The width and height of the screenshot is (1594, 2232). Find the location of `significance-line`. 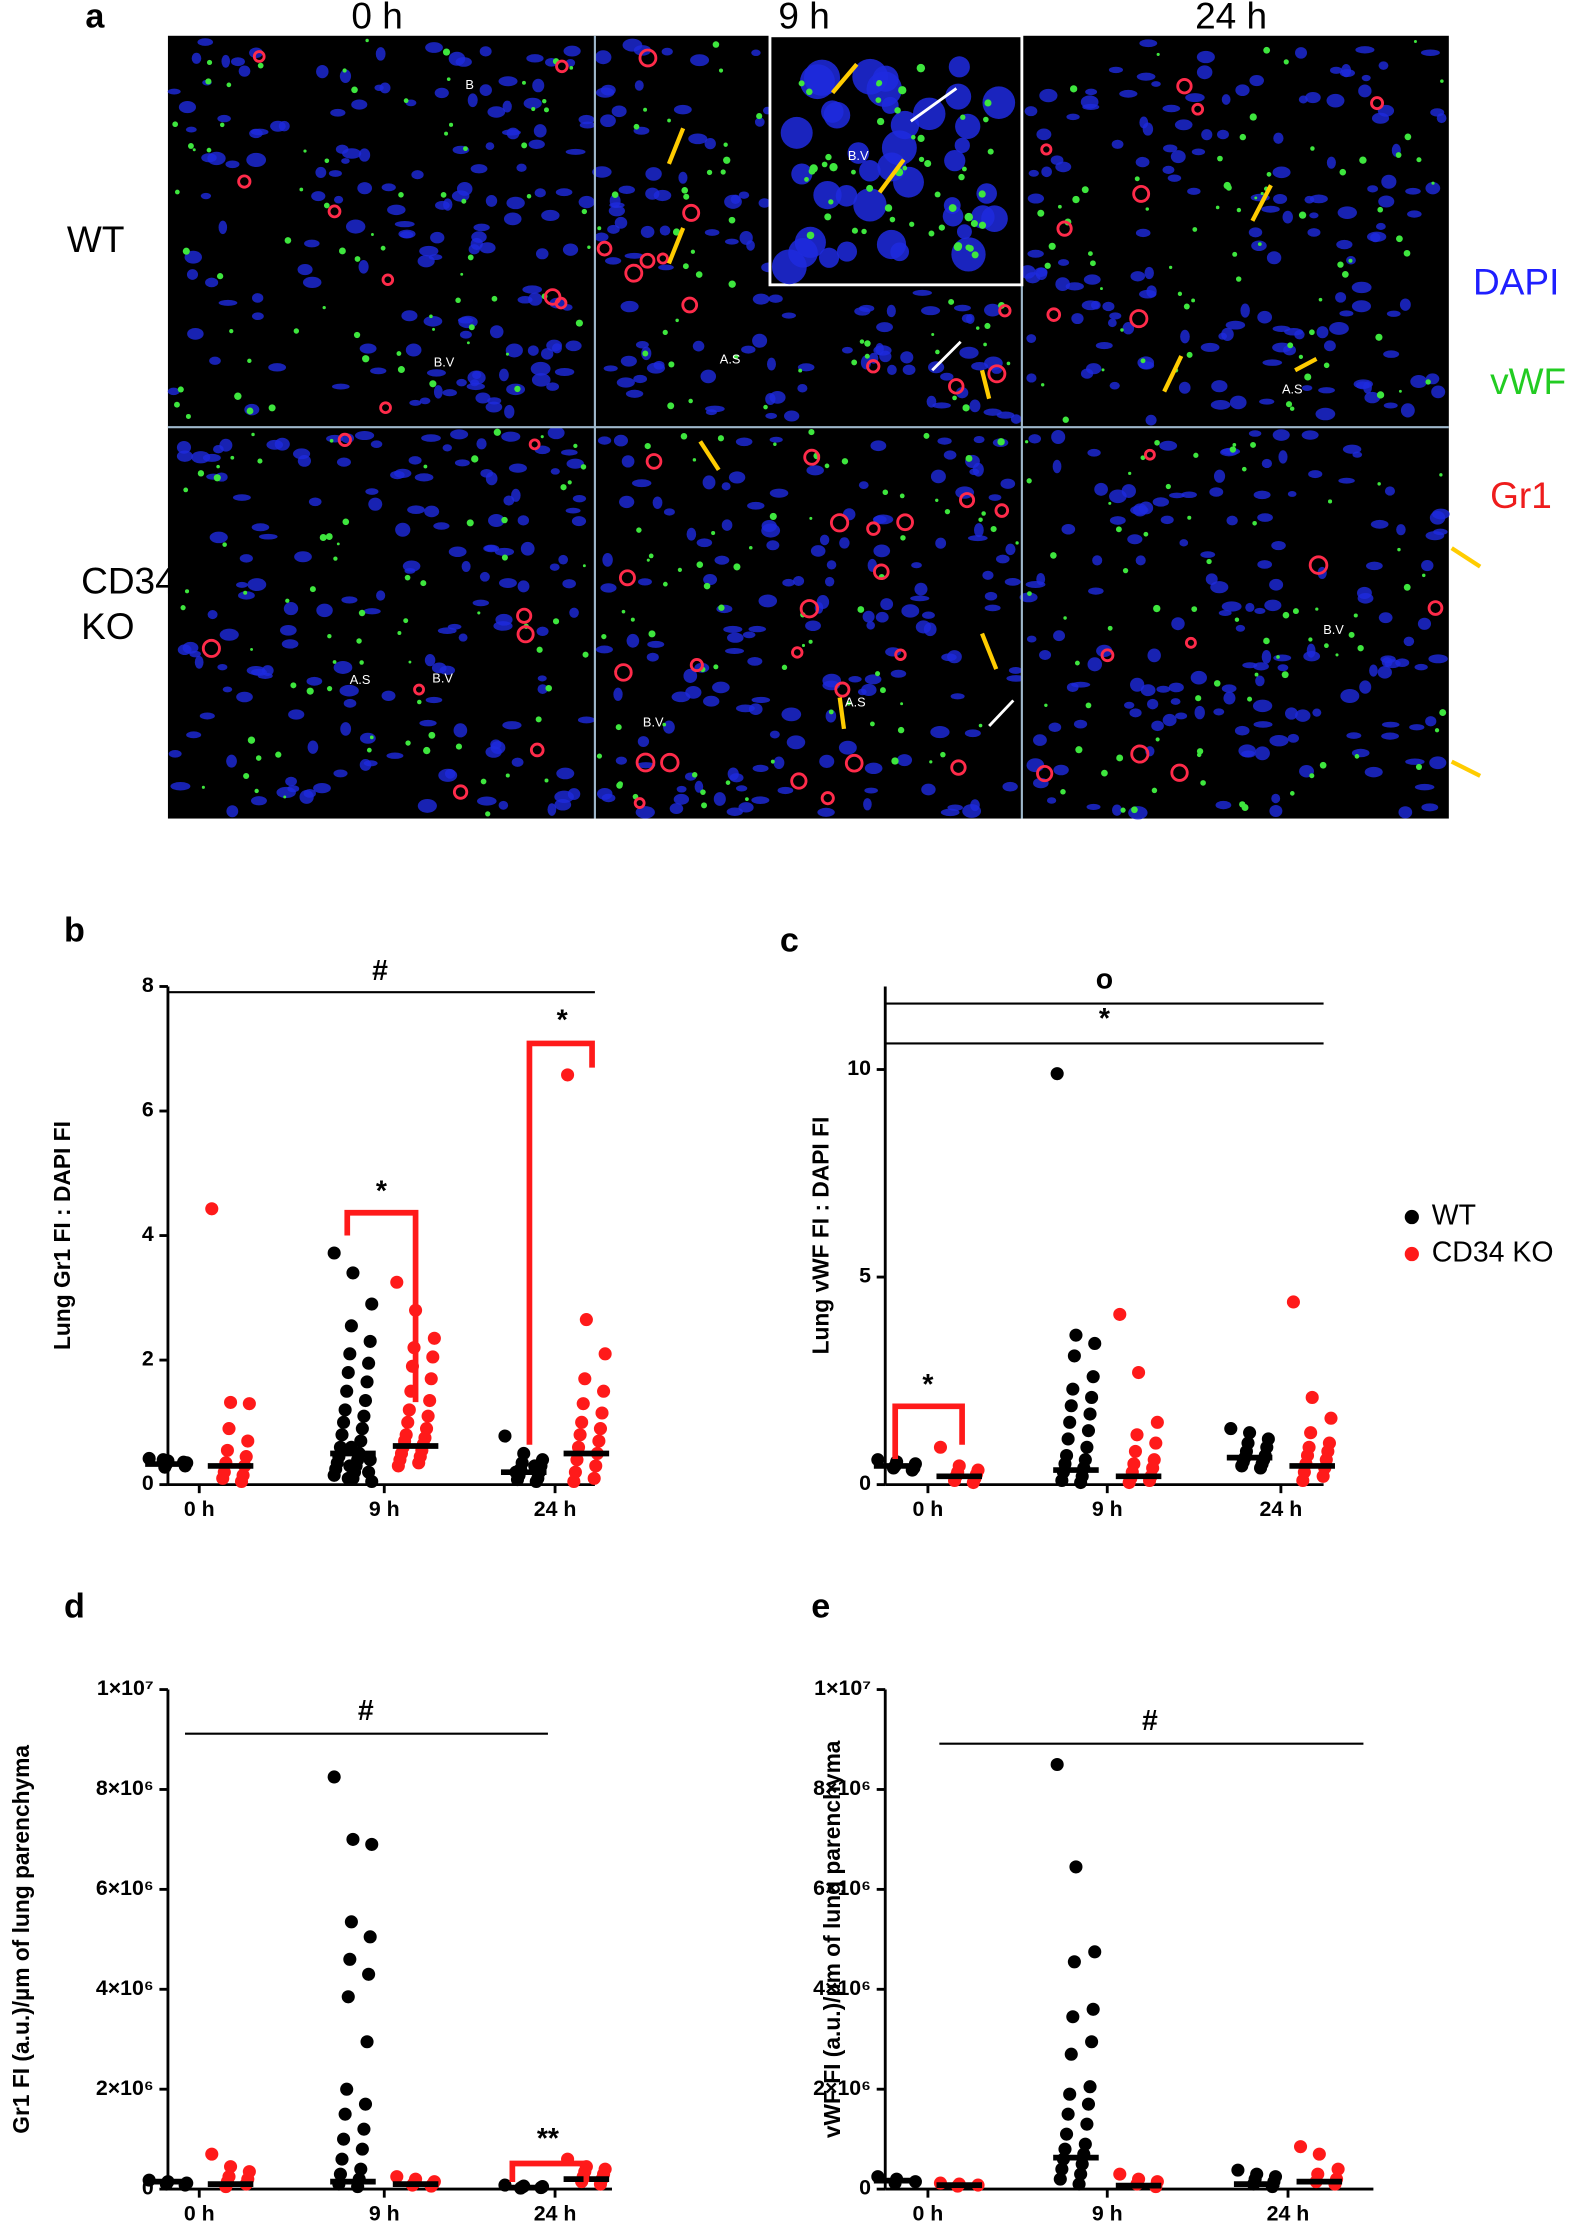

significance-line is located at coordinates (549, 2171).